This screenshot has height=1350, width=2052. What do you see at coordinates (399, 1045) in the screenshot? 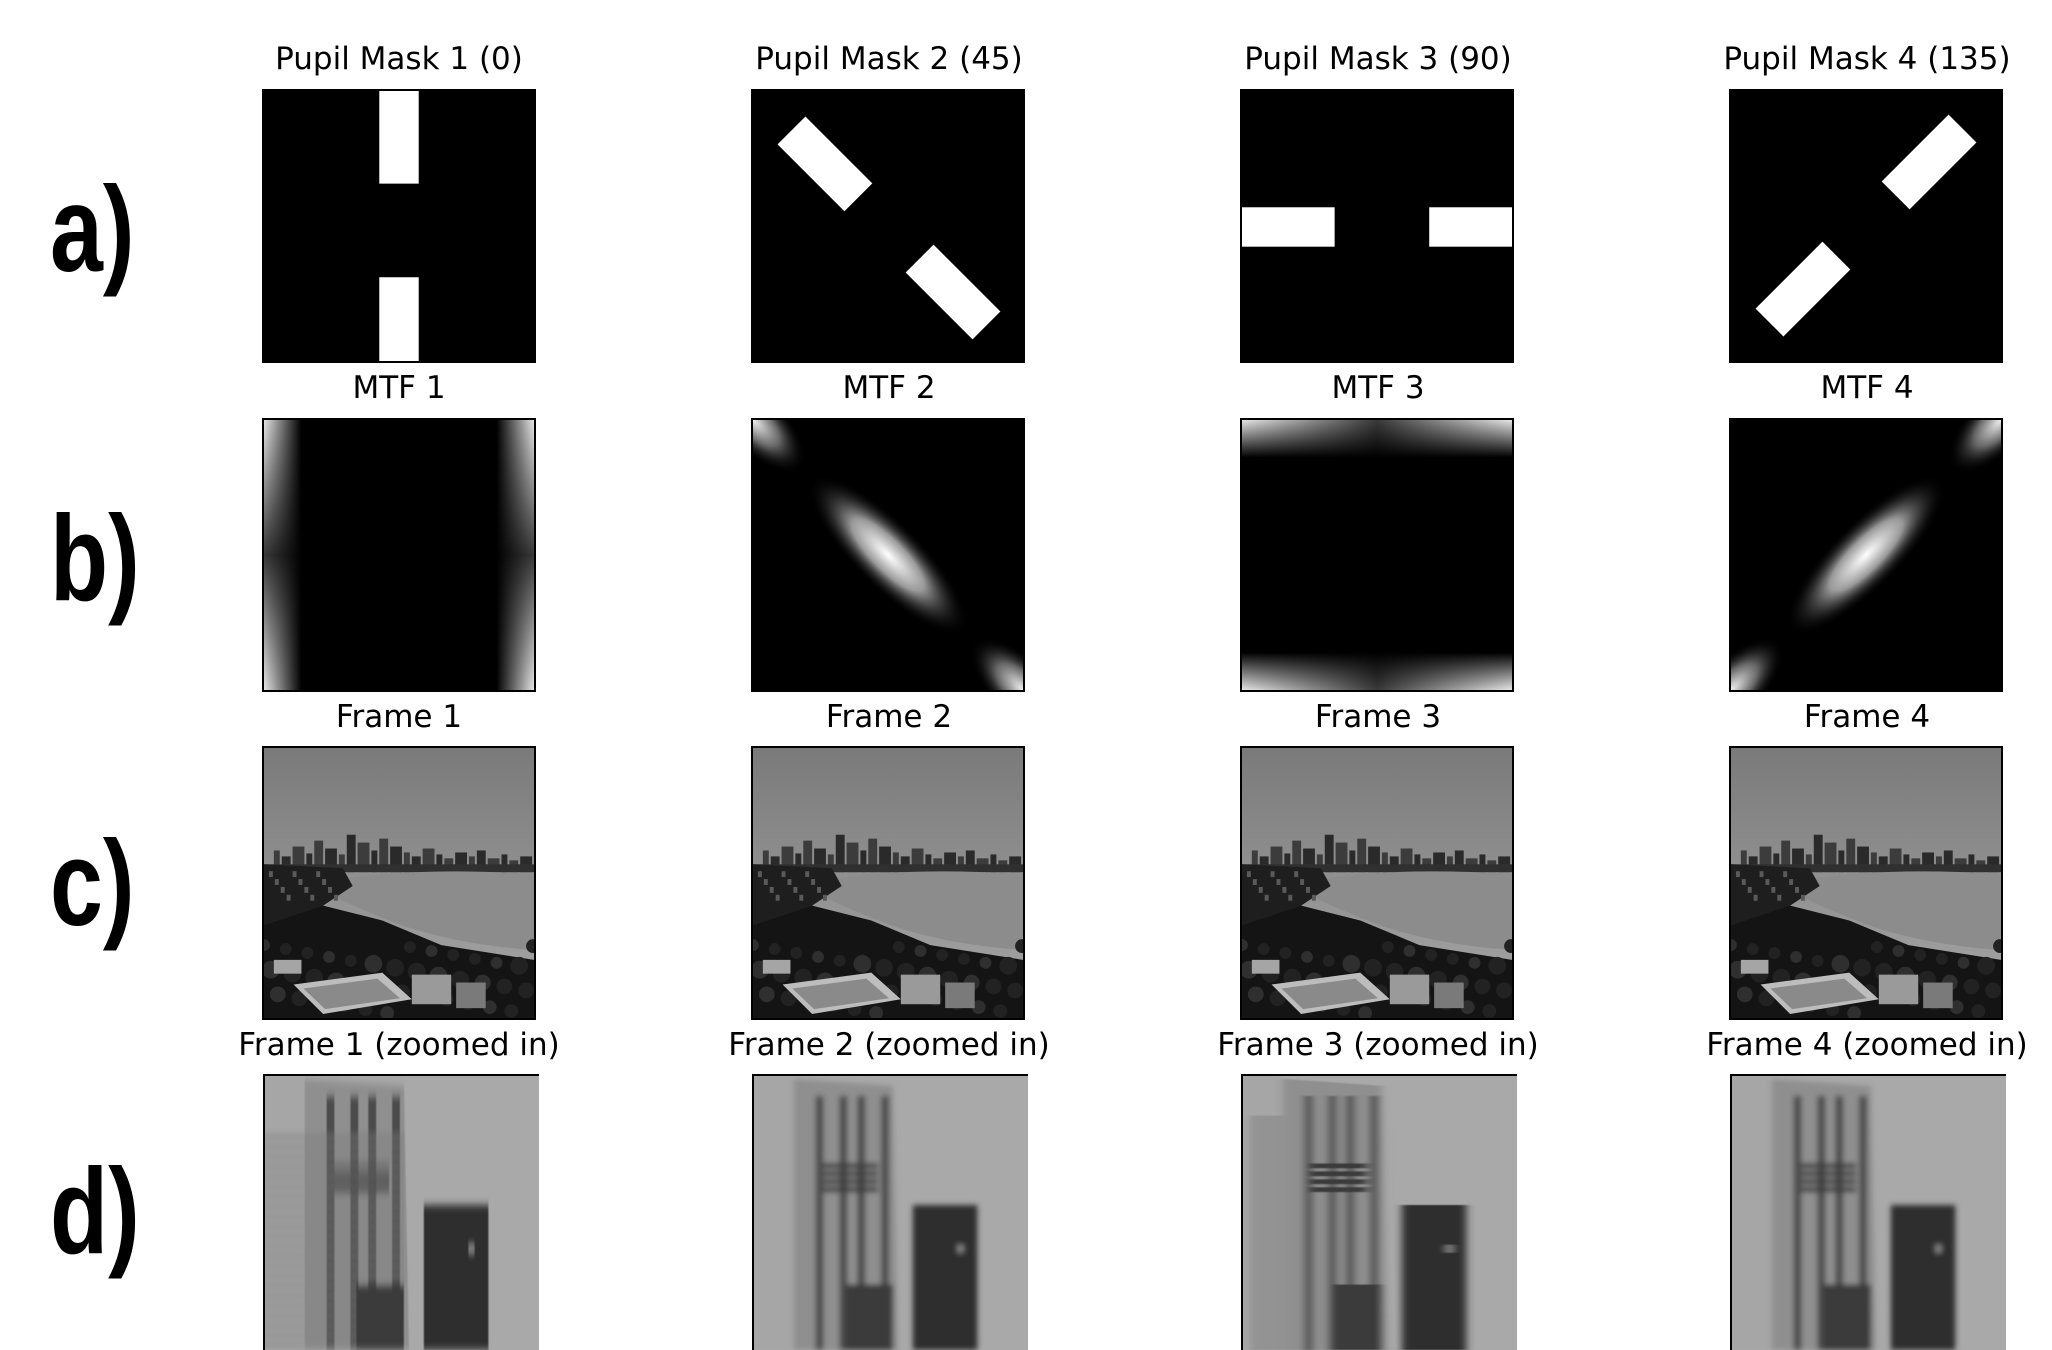
I see `zoom-title-1: Frame 1 (zoomed in)` at bounding box center [399, 1045].